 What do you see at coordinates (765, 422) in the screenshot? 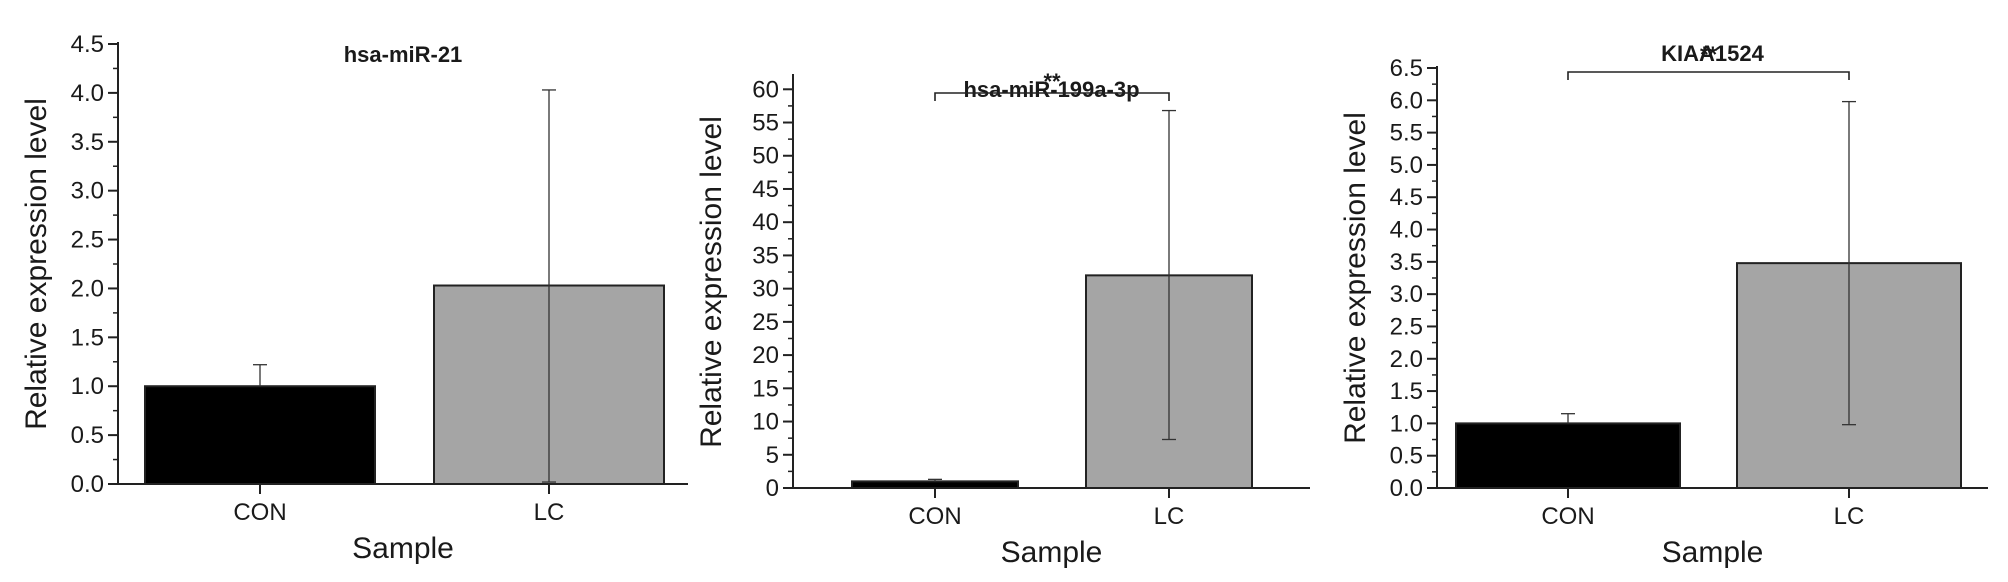
I see `y-tick-label: 10` at bounding box center [765, 422].